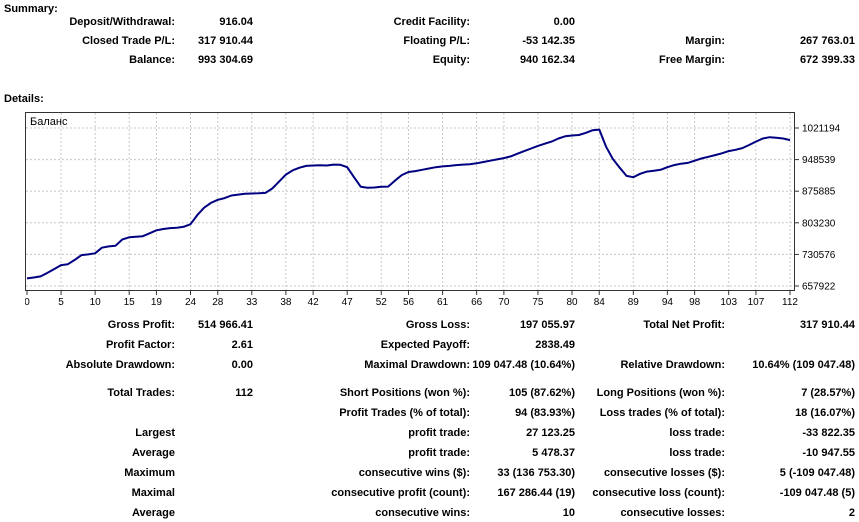 The width and height of the screenshot is (859, 522). I want to click on stat-value: 18 (16.07%), so click(825, 413).